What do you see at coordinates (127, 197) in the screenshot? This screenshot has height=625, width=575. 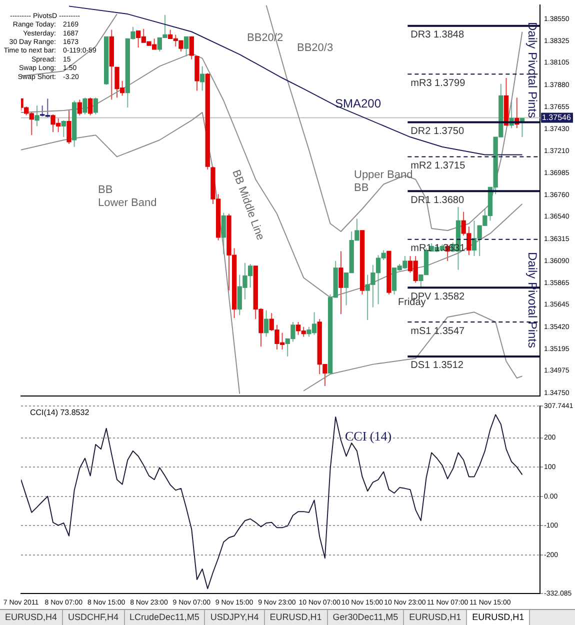 I see `annotation: BB Lower Band` at bounding box center [127, 197].